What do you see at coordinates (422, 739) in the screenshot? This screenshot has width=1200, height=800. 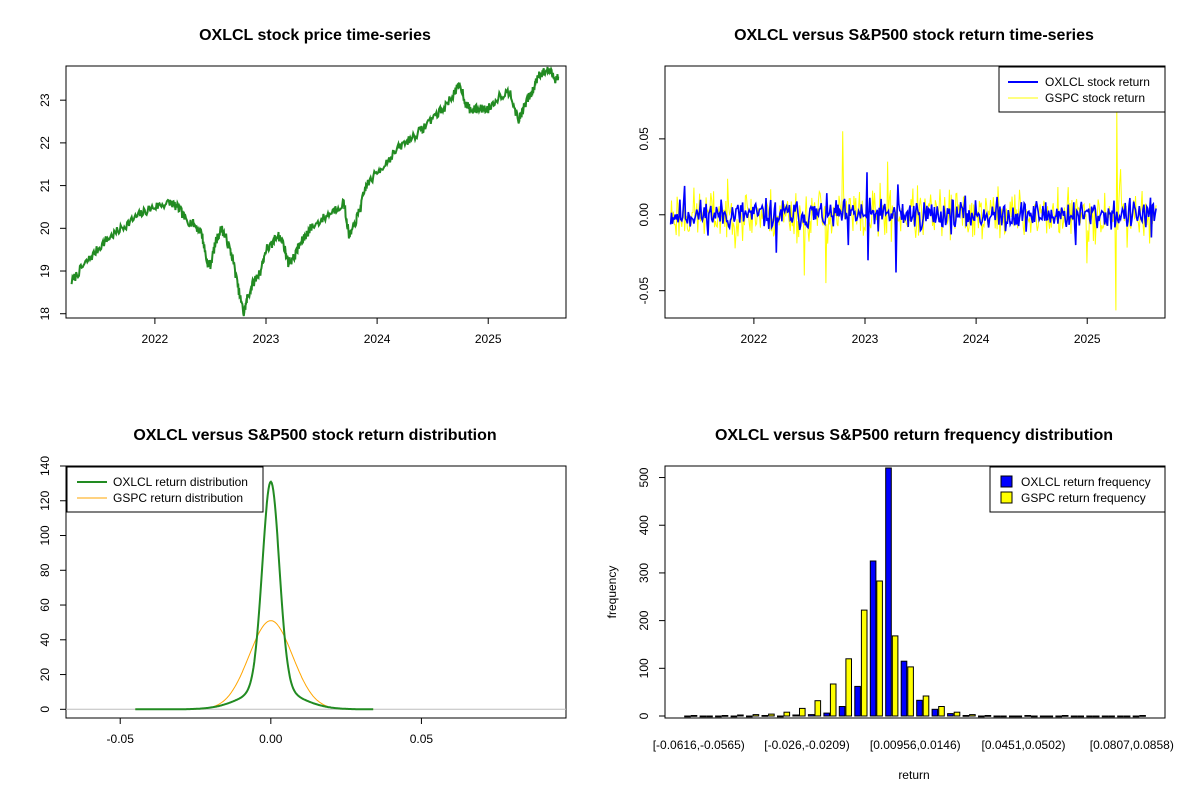 I see `density-x-tick-label: 0.05` at bounding box center [422, 739].